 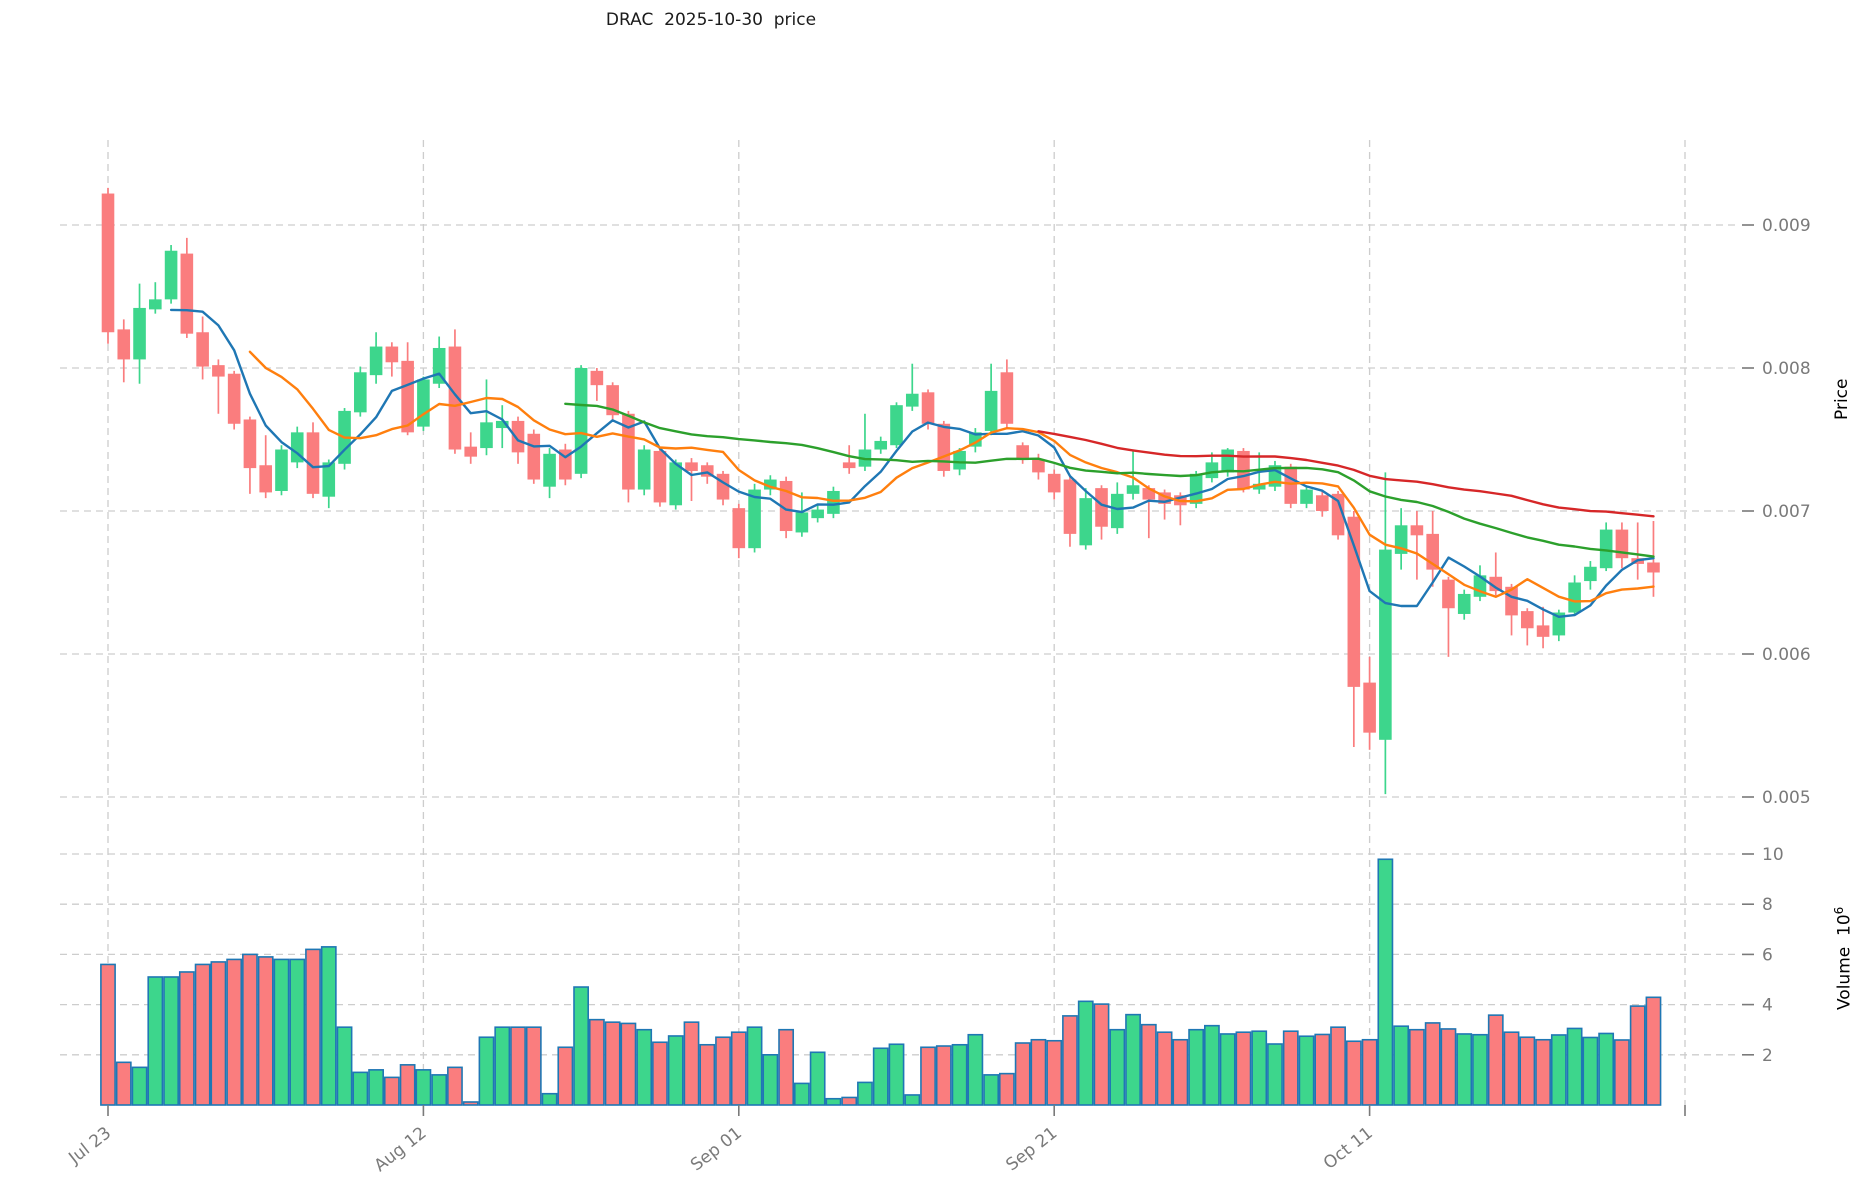 What do you see at coordinates (1348, 1148) in the screenshot?
I see `svg-text: Oct 11` at bounding box center [1348, 1148].